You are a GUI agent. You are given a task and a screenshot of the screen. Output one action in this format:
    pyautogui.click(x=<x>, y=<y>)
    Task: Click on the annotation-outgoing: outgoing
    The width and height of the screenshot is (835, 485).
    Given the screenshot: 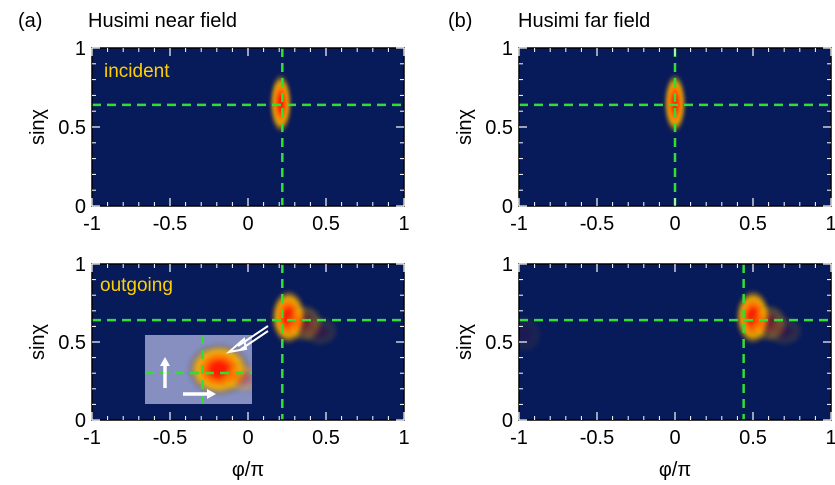 What is the action you would take?
    pyautogui.click(x=136, y=285)
    